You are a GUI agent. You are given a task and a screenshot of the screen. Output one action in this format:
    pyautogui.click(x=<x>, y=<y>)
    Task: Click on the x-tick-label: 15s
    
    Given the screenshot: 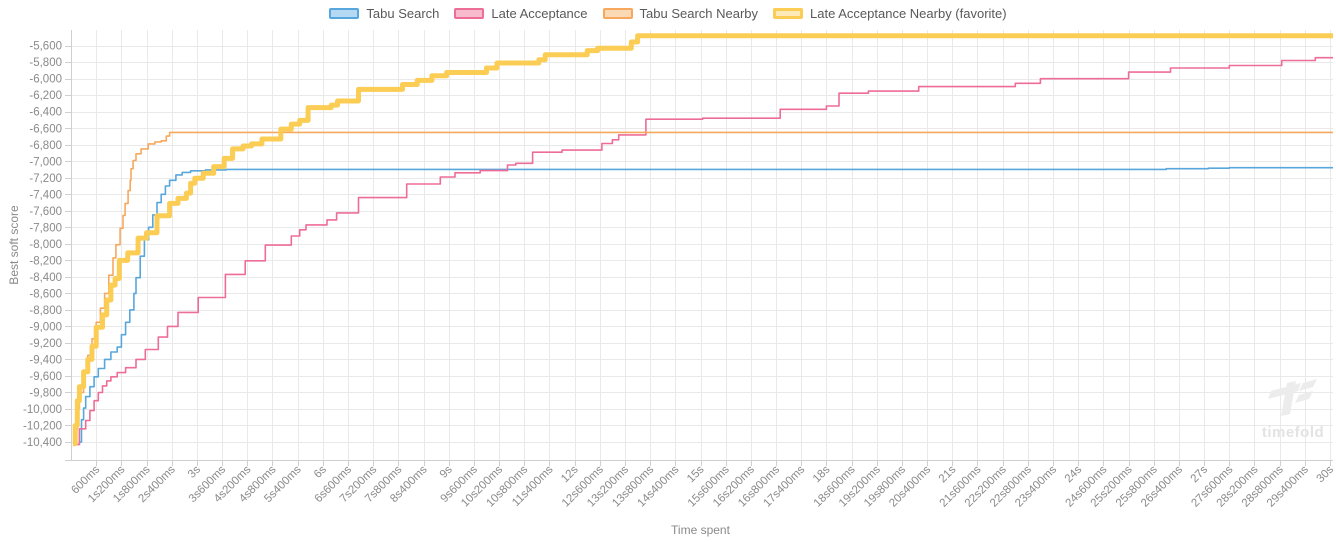 What is the action you would take?
    pyautogui.click(x=696, y=474)
    